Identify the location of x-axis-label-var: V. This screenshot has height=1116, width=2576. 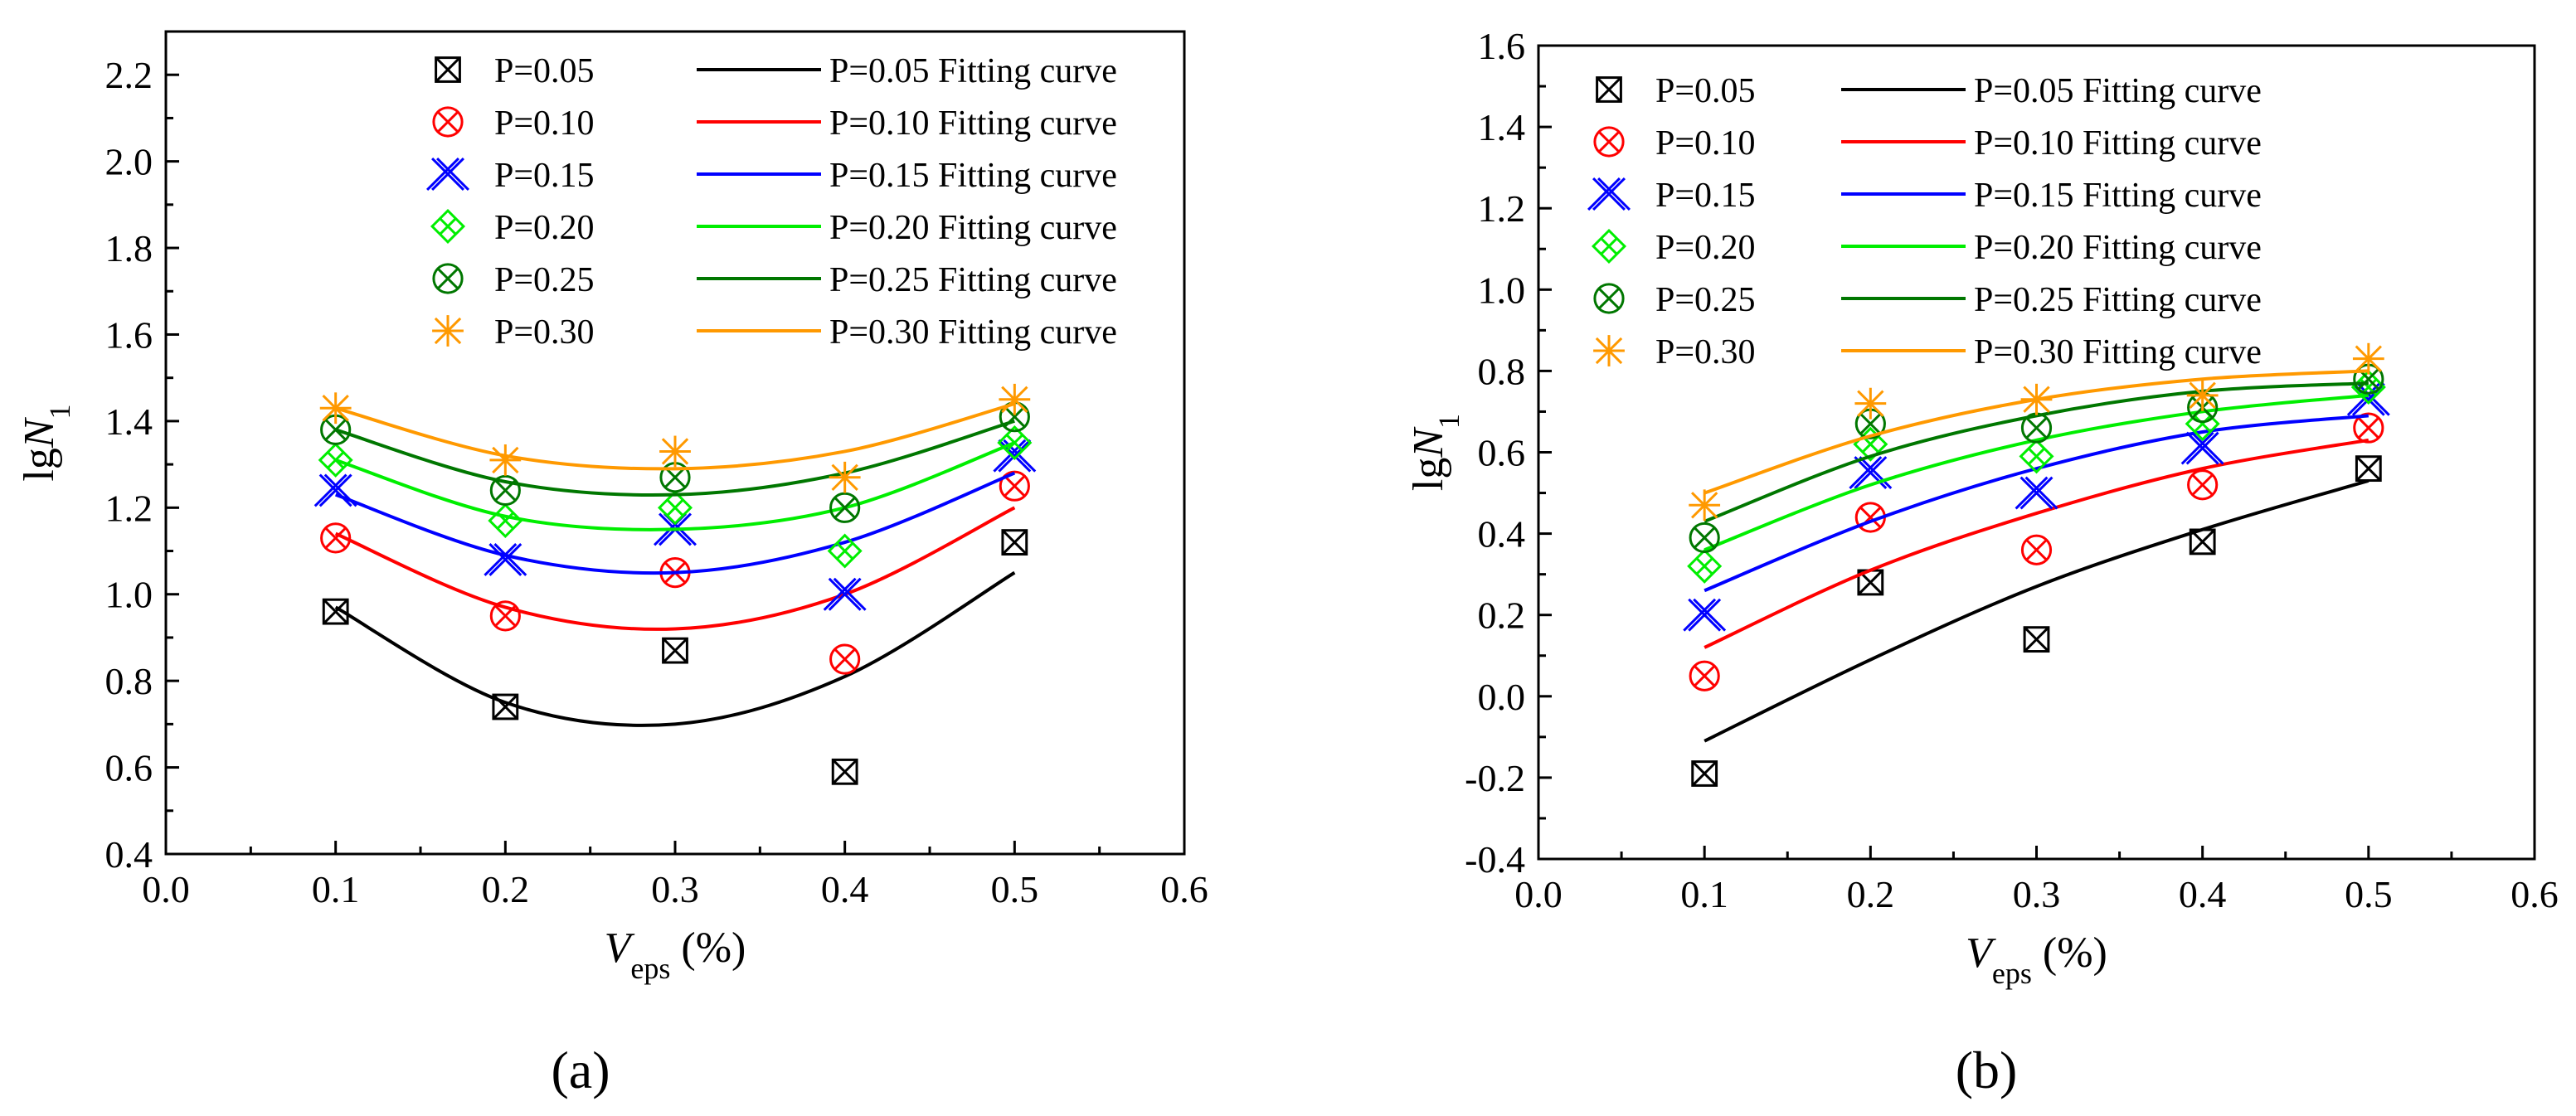
(620, 948).